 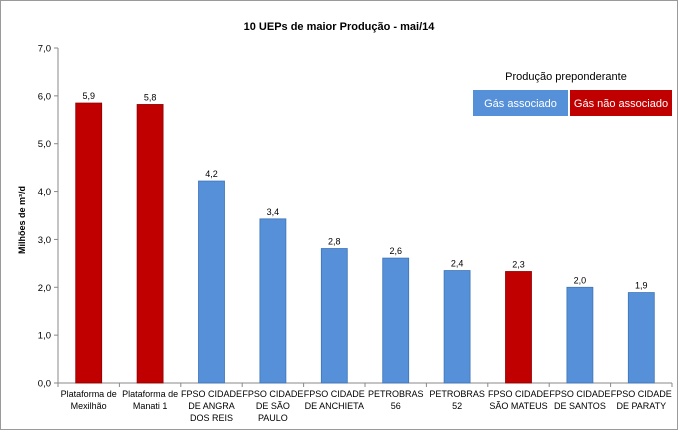 I want to click on legend-item-label: Gás não associado, so click(x=621, y=104).